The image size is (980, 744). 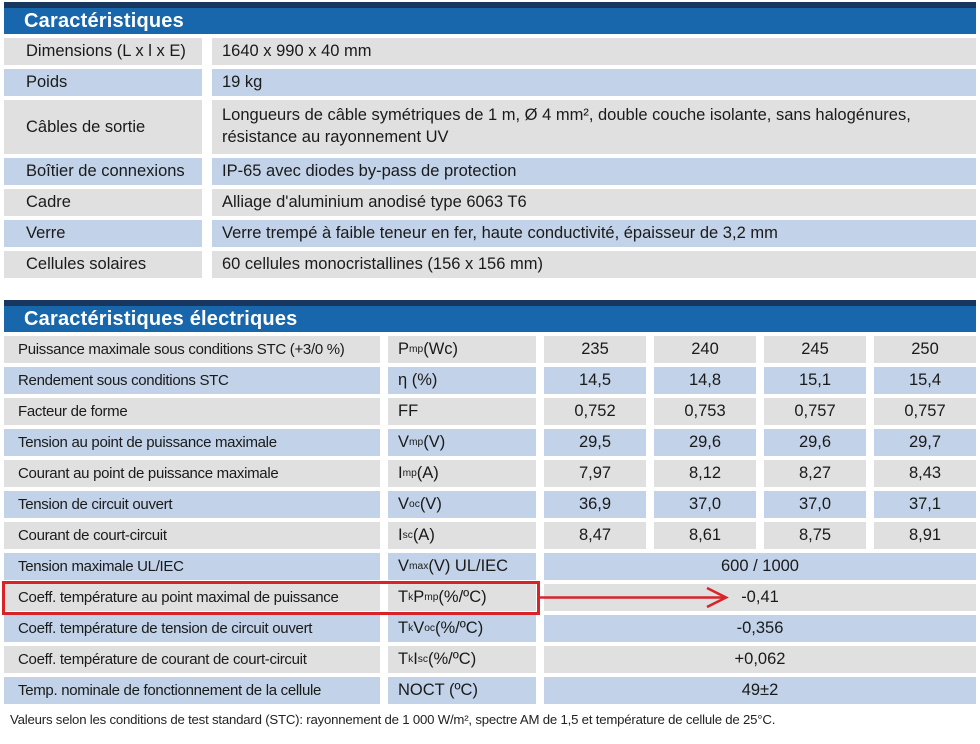 I want to click on value-cell: 8,47, so click(x=595, y=535).